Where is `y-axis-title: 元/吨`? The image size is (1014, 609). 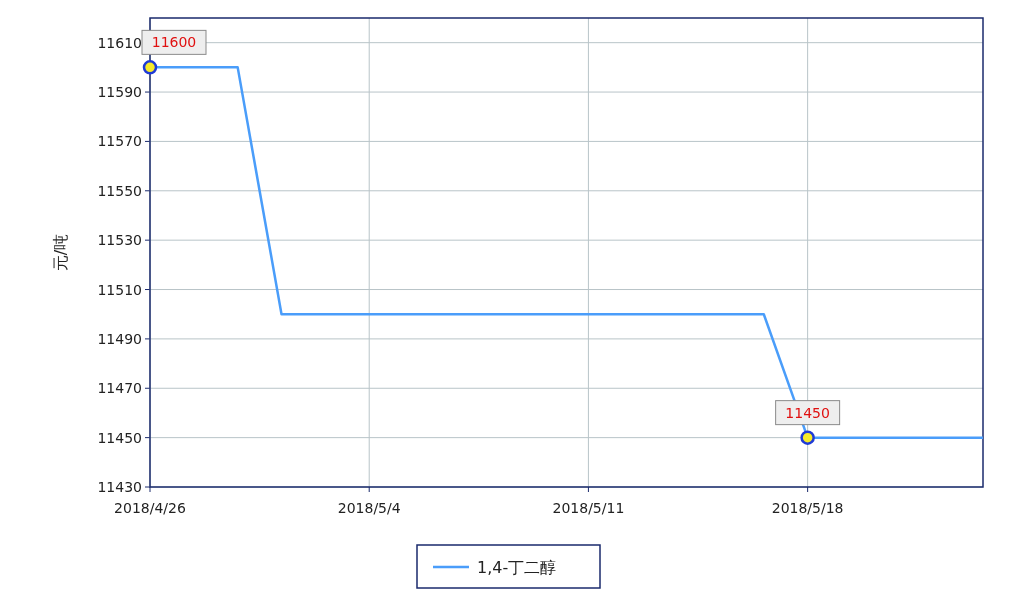
y-axis-title: 元/吨 is located at coordinates (60, 252).